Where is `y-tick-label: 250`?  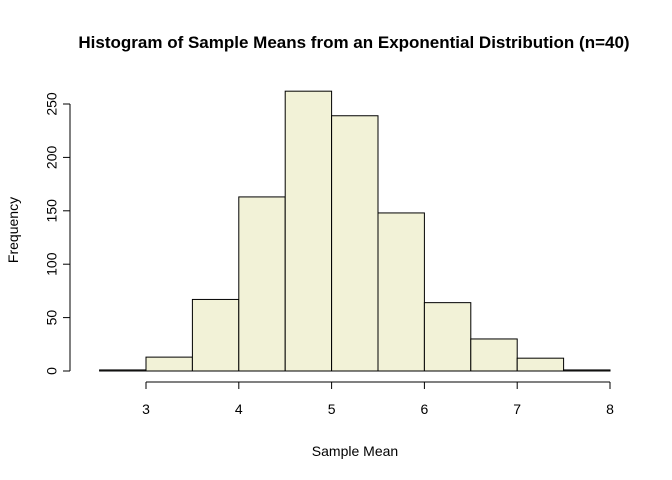
y-tick-label: 250 is located at coordinates (52, 104).